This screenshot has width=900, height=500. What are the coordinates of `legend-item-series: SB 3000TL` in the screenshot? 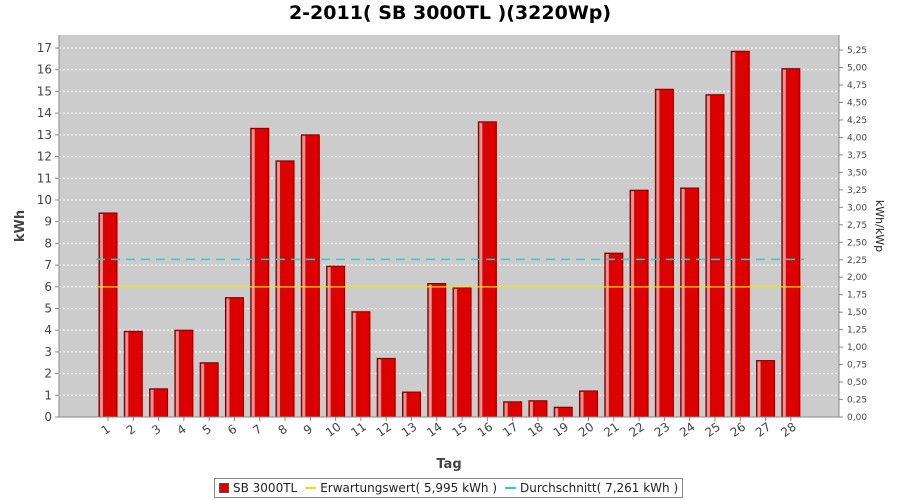 It's located at (258, 488).